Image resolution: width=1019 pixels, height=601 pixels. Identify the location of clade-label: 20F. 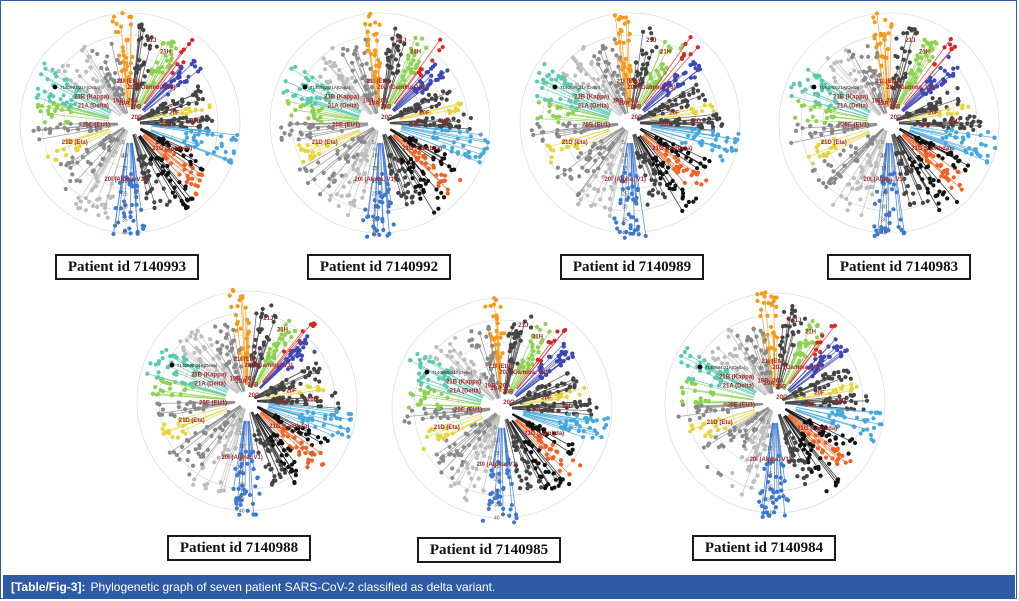
(933, 113).